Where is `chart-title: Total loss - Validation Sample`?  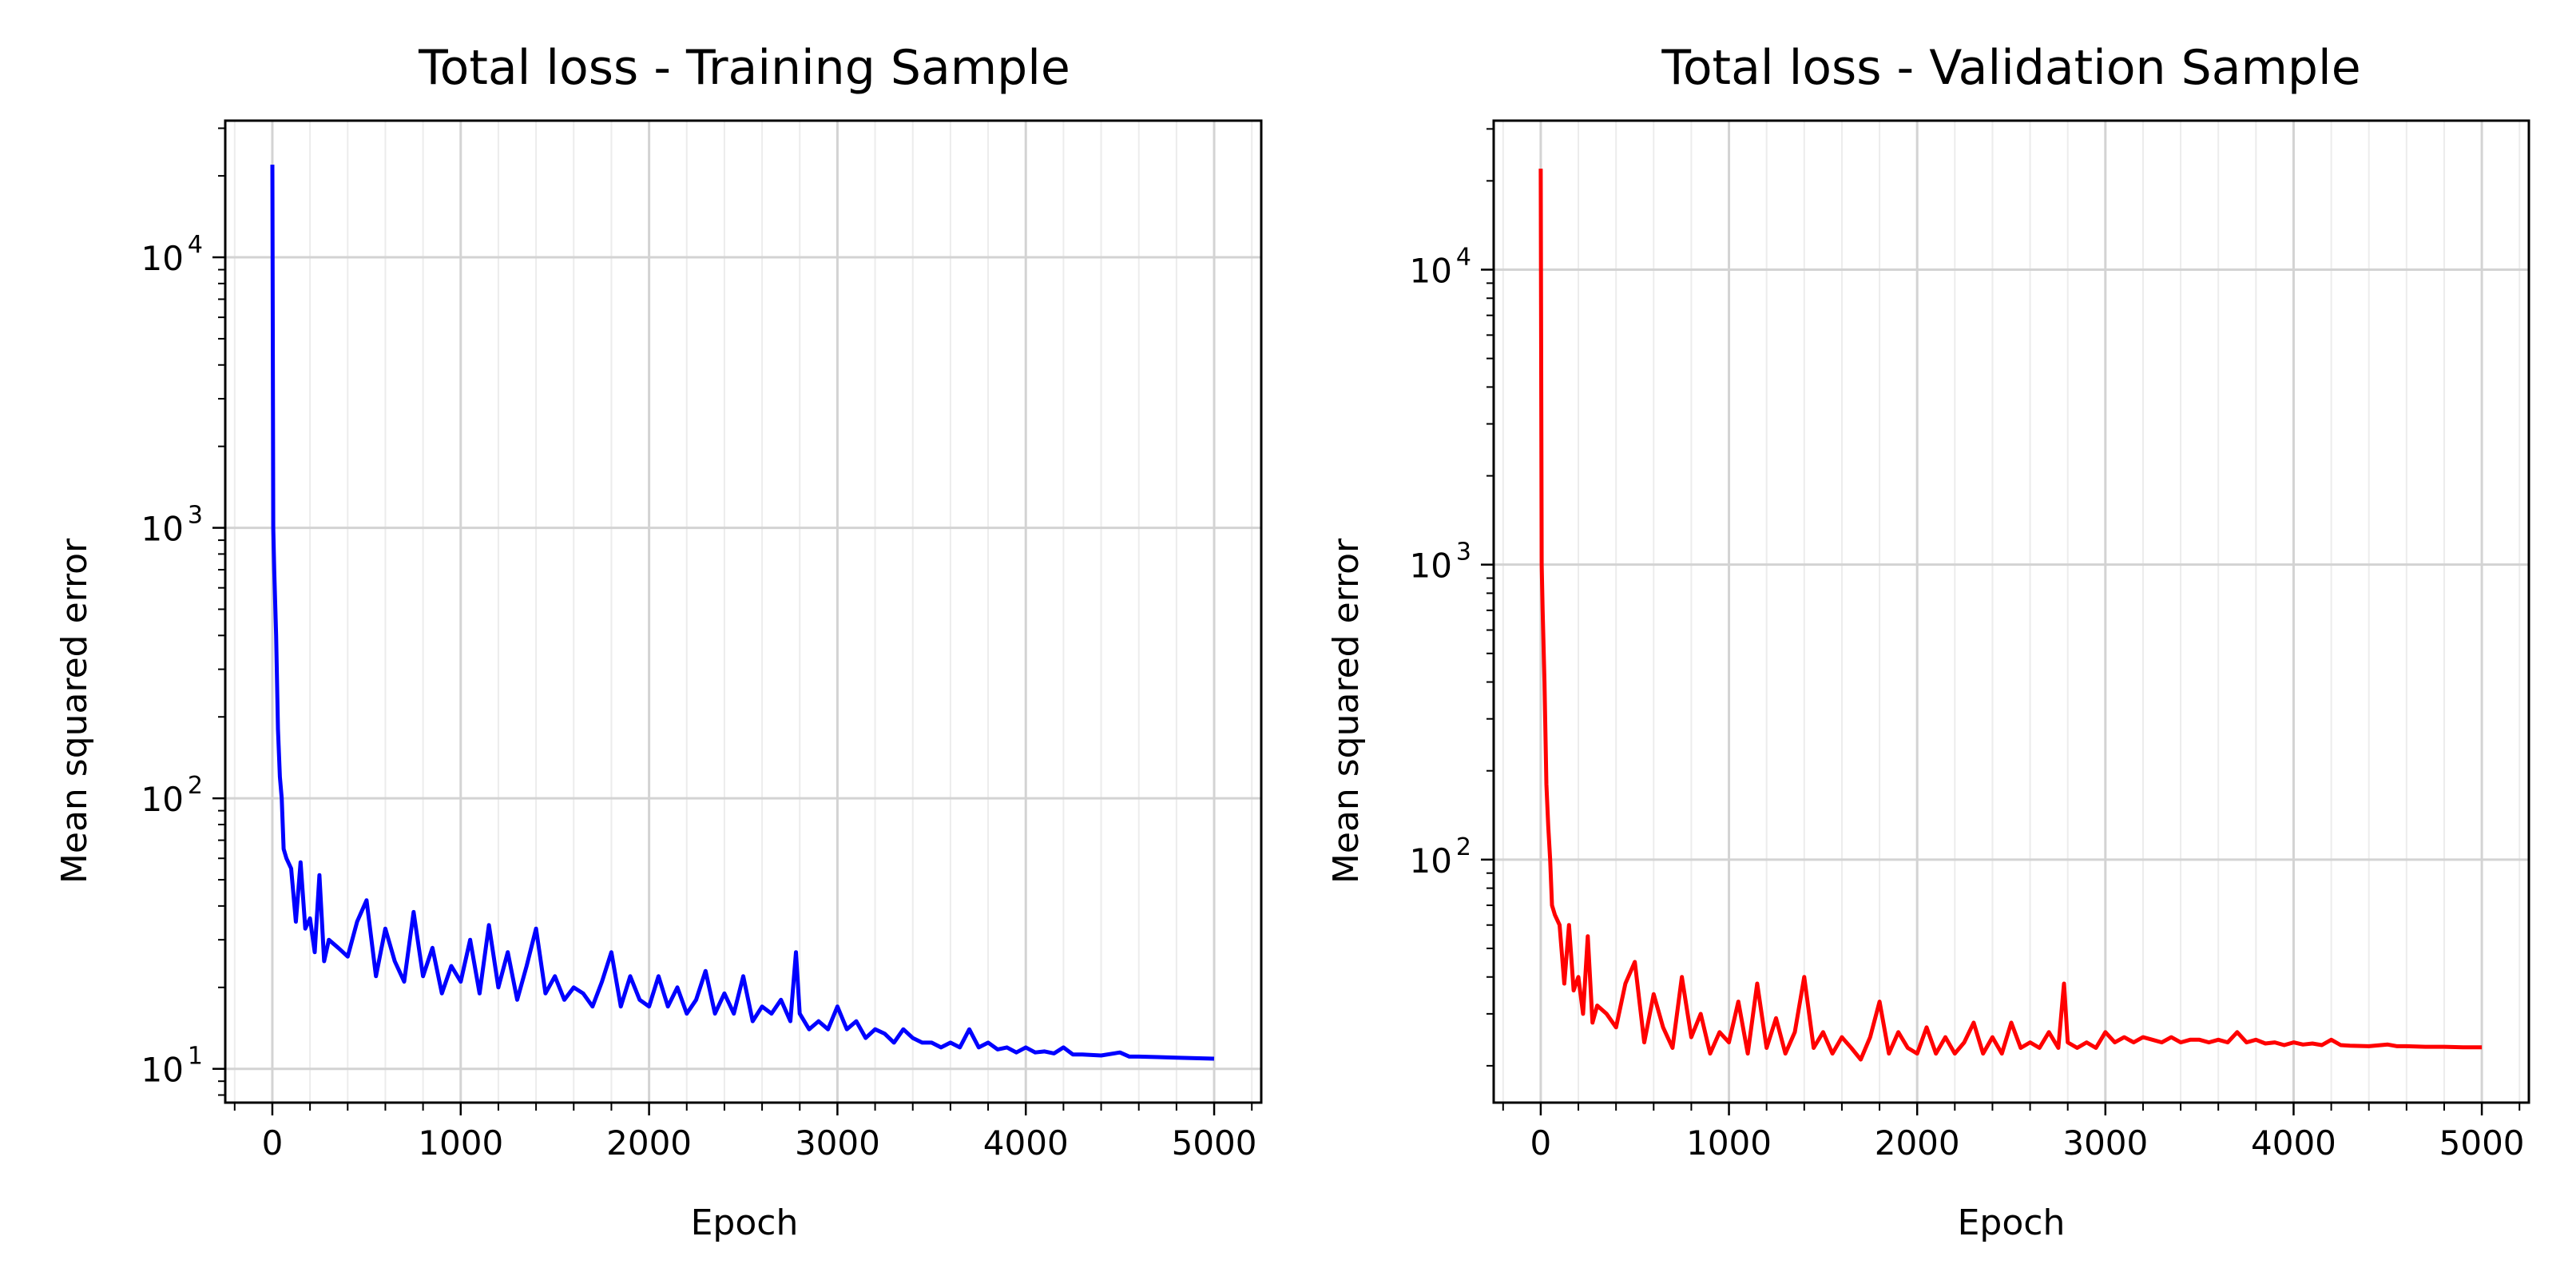
chart-title: Total loss - Validation Sample is located at coordinates (2010, 68).